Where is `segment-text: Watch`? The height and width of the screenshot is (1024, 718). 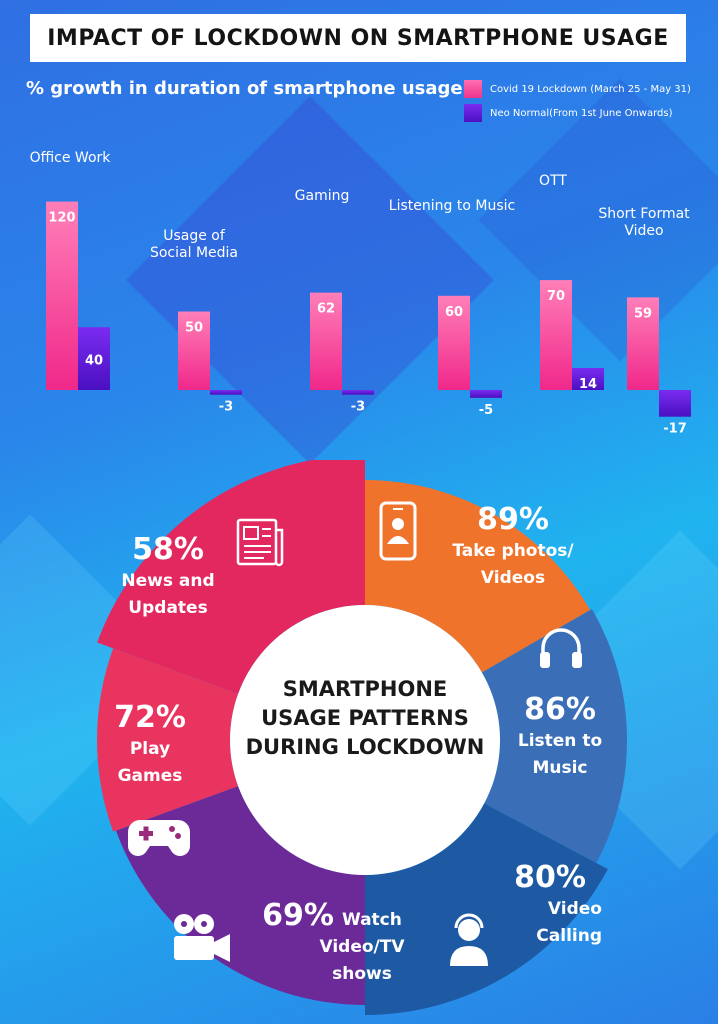
segment-text: Watch is located at coordinates (371, 920).